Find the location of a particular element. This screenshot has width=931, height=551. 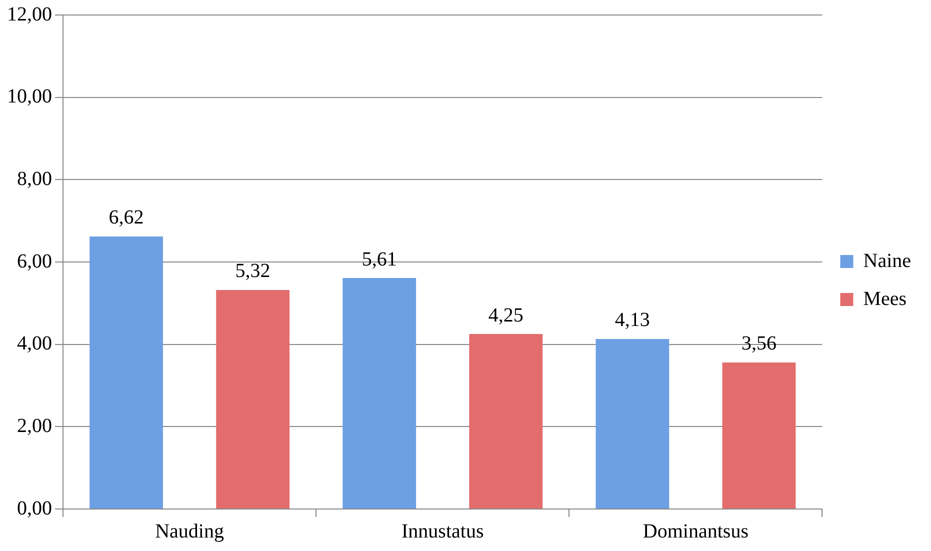

y-tick-label: 8,00 is located at coordinates (34, 179).